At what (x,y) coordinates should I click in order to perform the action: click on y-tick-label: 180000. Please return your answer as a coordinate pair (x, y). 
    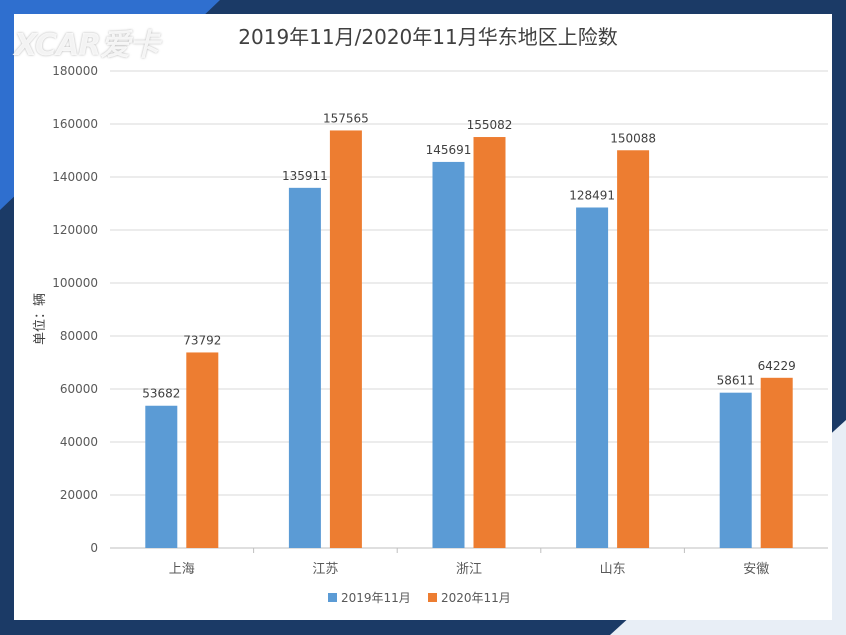
    Looking at the image, I should click on (75, 71).